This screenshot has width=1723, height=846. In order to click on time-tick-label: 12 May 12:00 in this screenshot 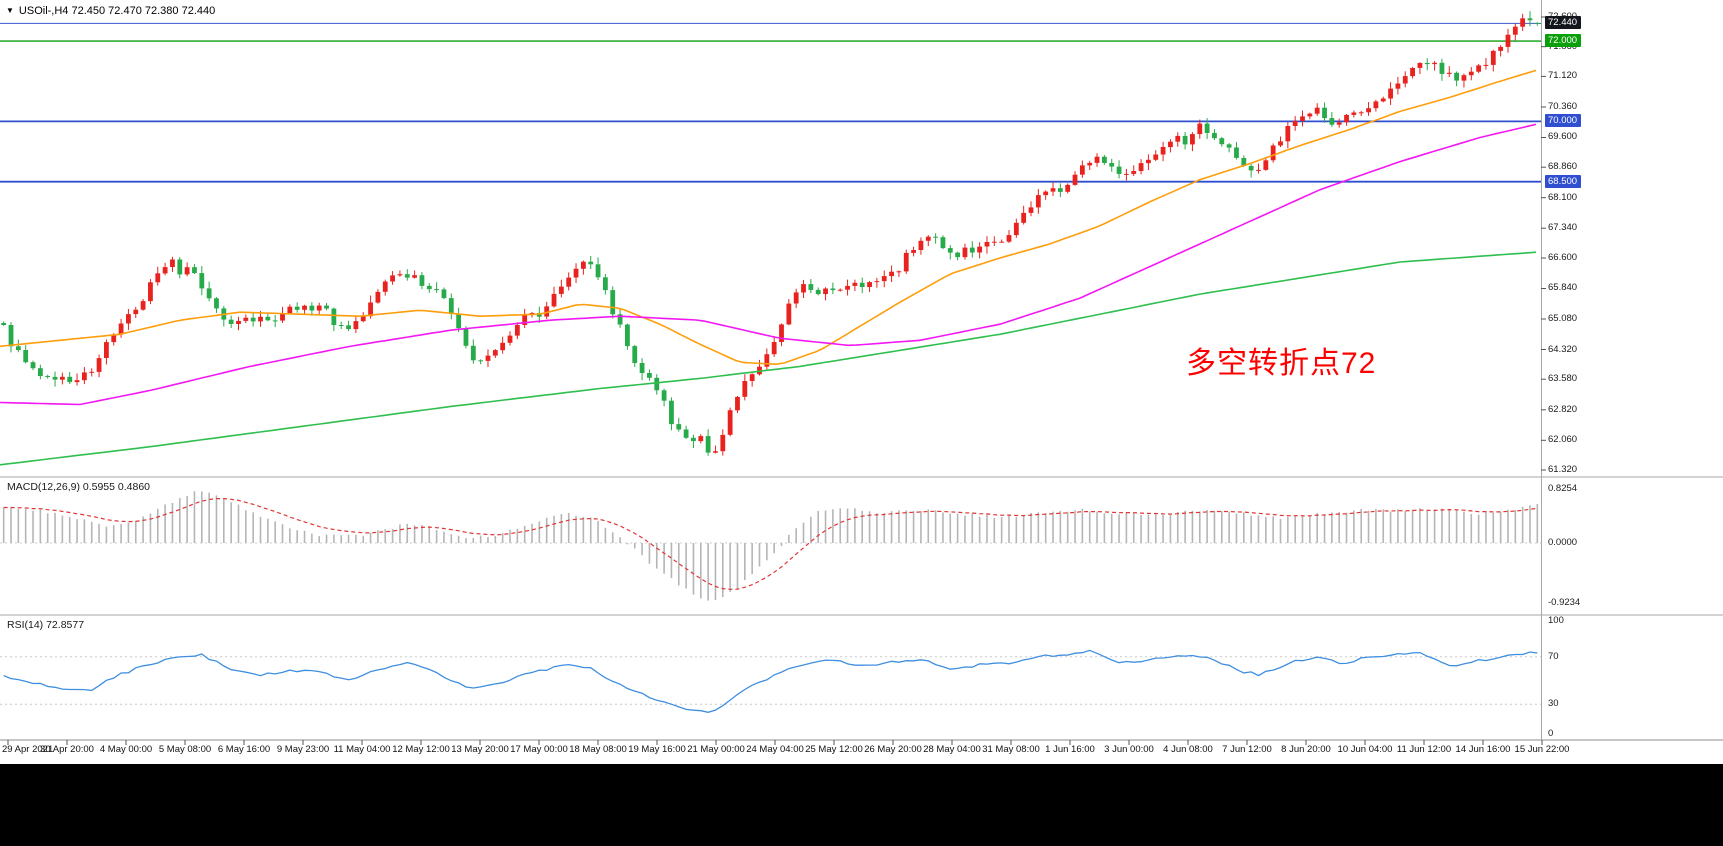, I will do `click(421, 749)`.